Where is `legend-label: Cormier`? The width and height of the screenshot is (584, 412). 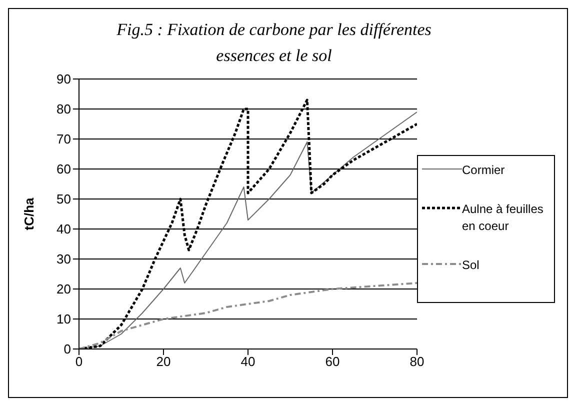
legend-label: Cormier is located at coordinates (483, 170).